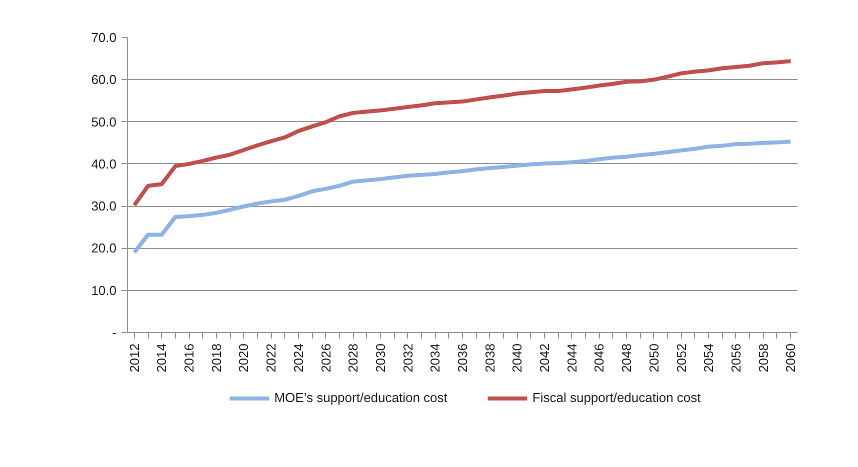 The width and height of the screenshot is (858, 467). What do you see at coordinates (736, 358) in the screenshot?
I see `x-tick-label: 2056` at bounding box center [736, 358].